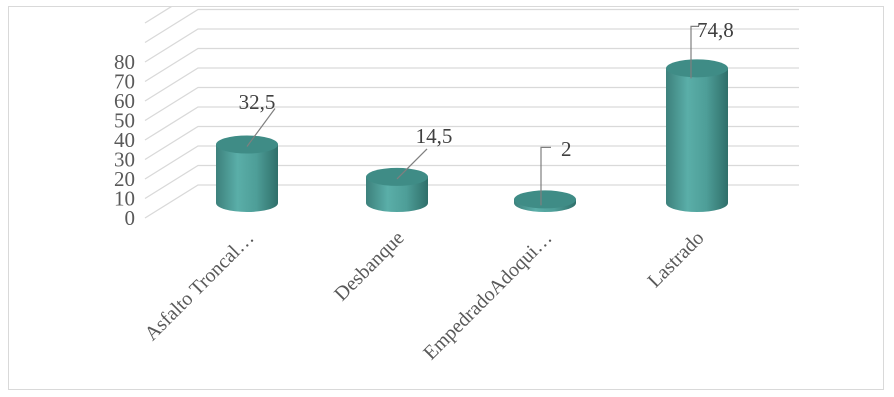  Describe the element at coordinates (434, 136) in the screenshot. I see `data-label: 14,5` at that location.